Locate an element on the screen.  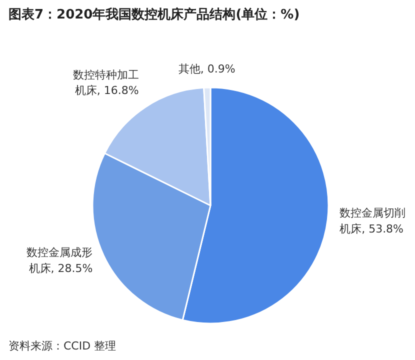
slice-label: 数控金属切削机床, 53.8% is located at coordinates (373, 221).